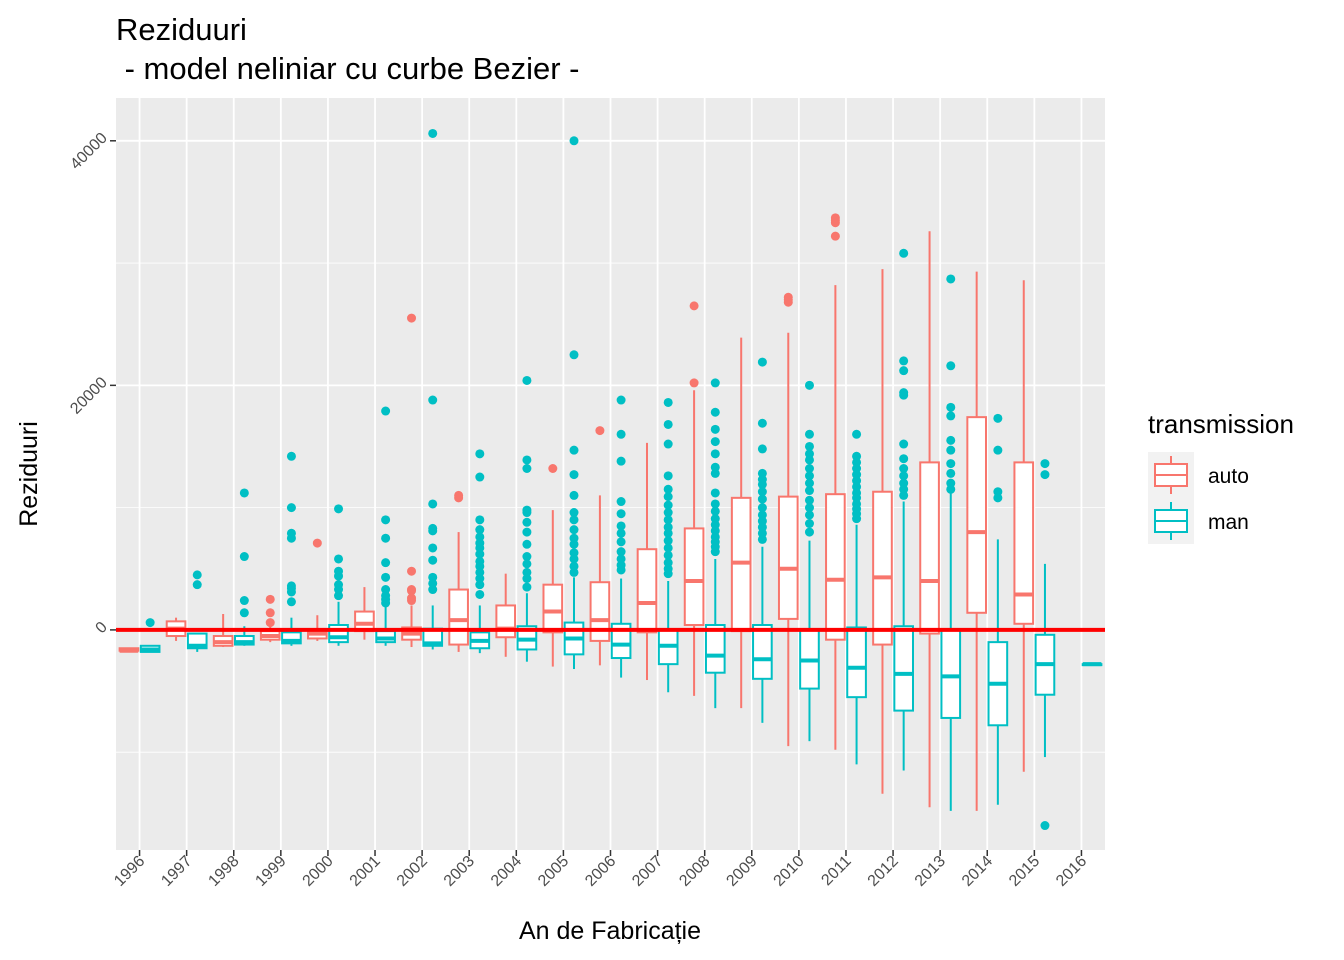 This screenshot has width=1344, height=960. What do you see at coordinates (929, 519) in the screenshot?
I see `box-auto-2013` at bounding box center [929, 519].